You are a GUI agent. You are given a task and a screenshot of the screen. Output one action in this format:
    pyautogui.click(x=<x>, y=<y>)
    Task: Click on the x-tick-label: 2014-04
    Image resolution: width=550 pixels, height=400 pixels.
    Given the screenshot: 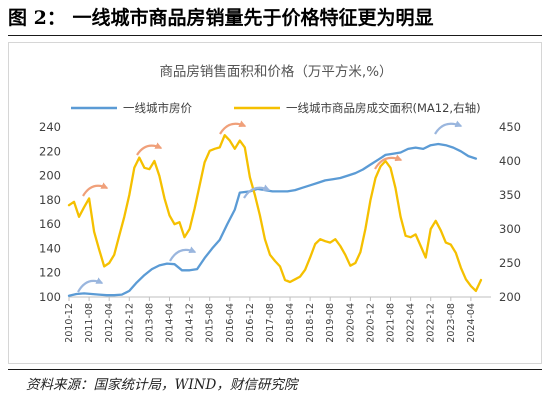 What is the action you would take?
    pyautogui.click(x=169, y=323)
    